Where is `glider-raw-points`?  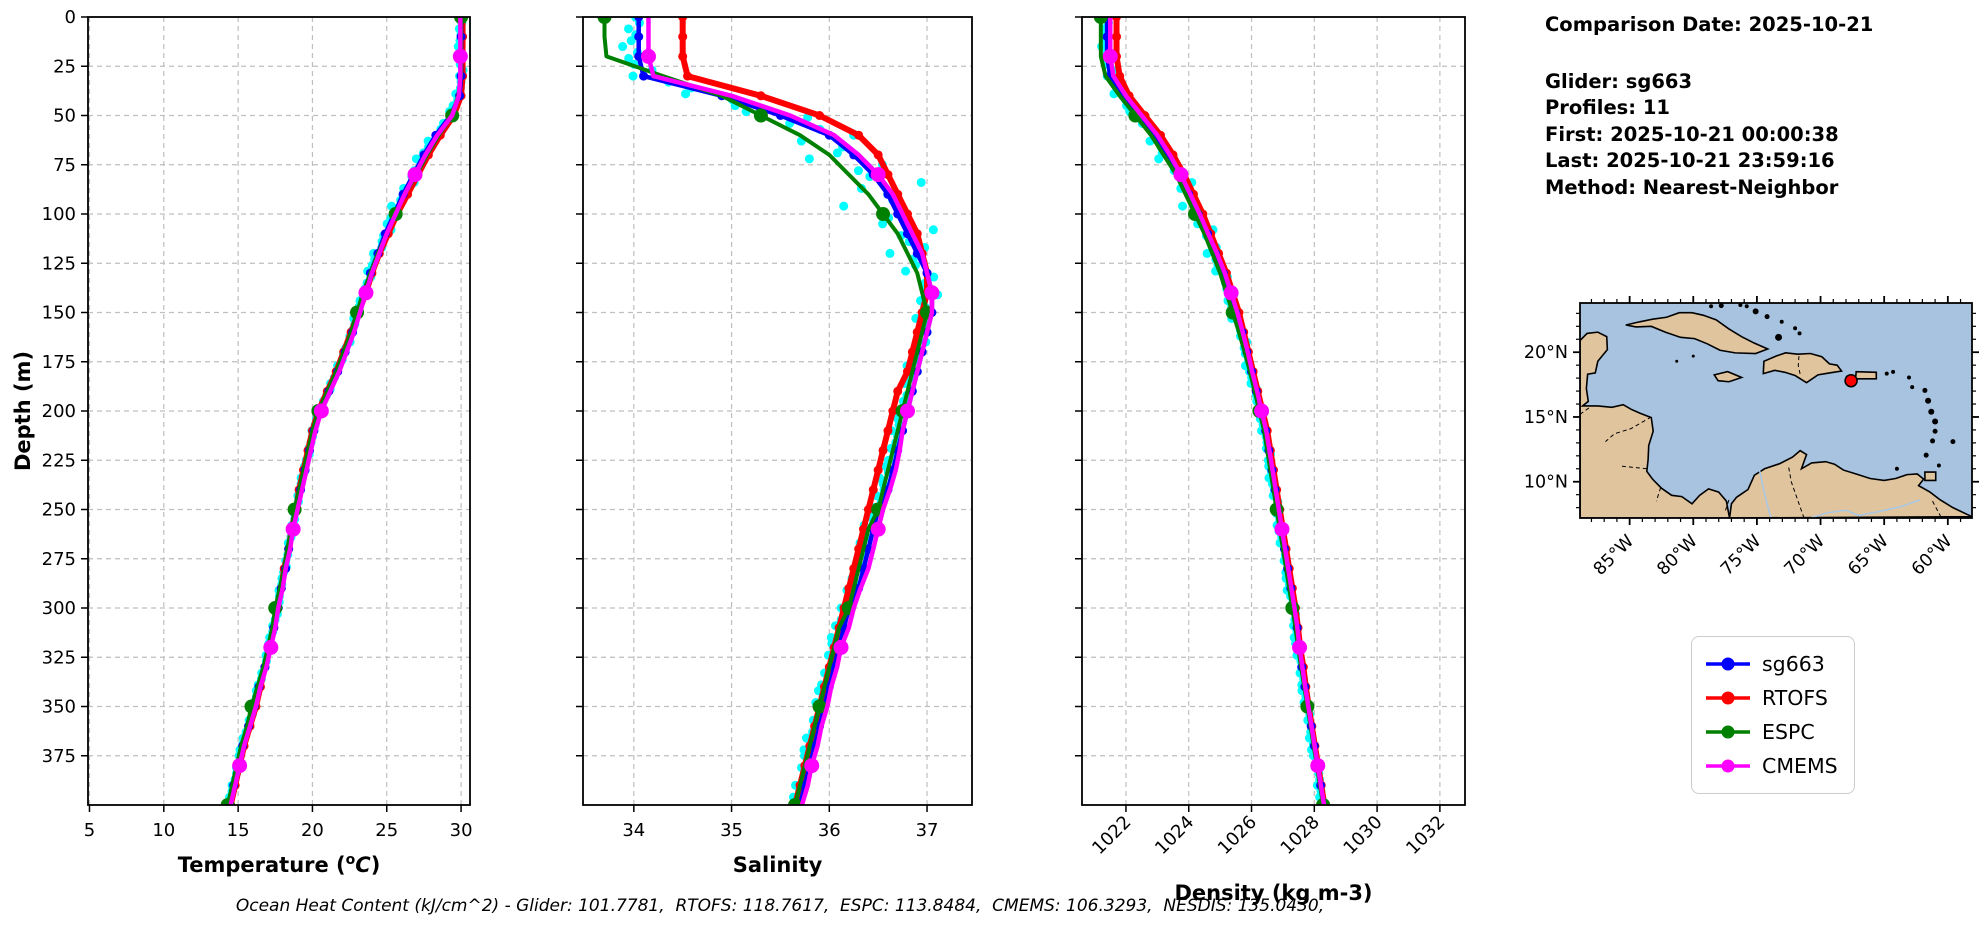
glider-raw-points is located at coordinates (1211, 409).